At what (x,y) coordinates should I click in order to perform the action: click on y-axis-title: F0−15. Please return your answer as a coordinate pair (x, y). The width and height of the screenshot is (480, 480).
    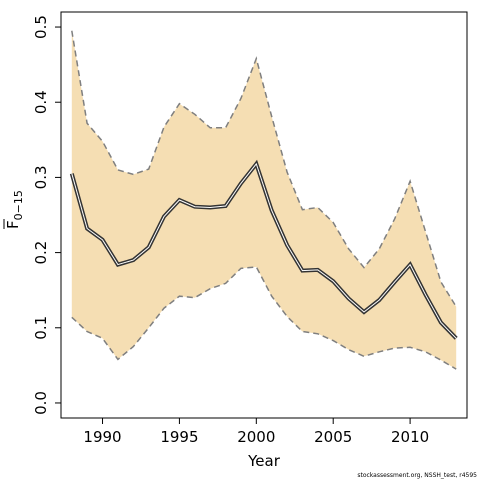
    Looking at the image, I should click on (14, 209).